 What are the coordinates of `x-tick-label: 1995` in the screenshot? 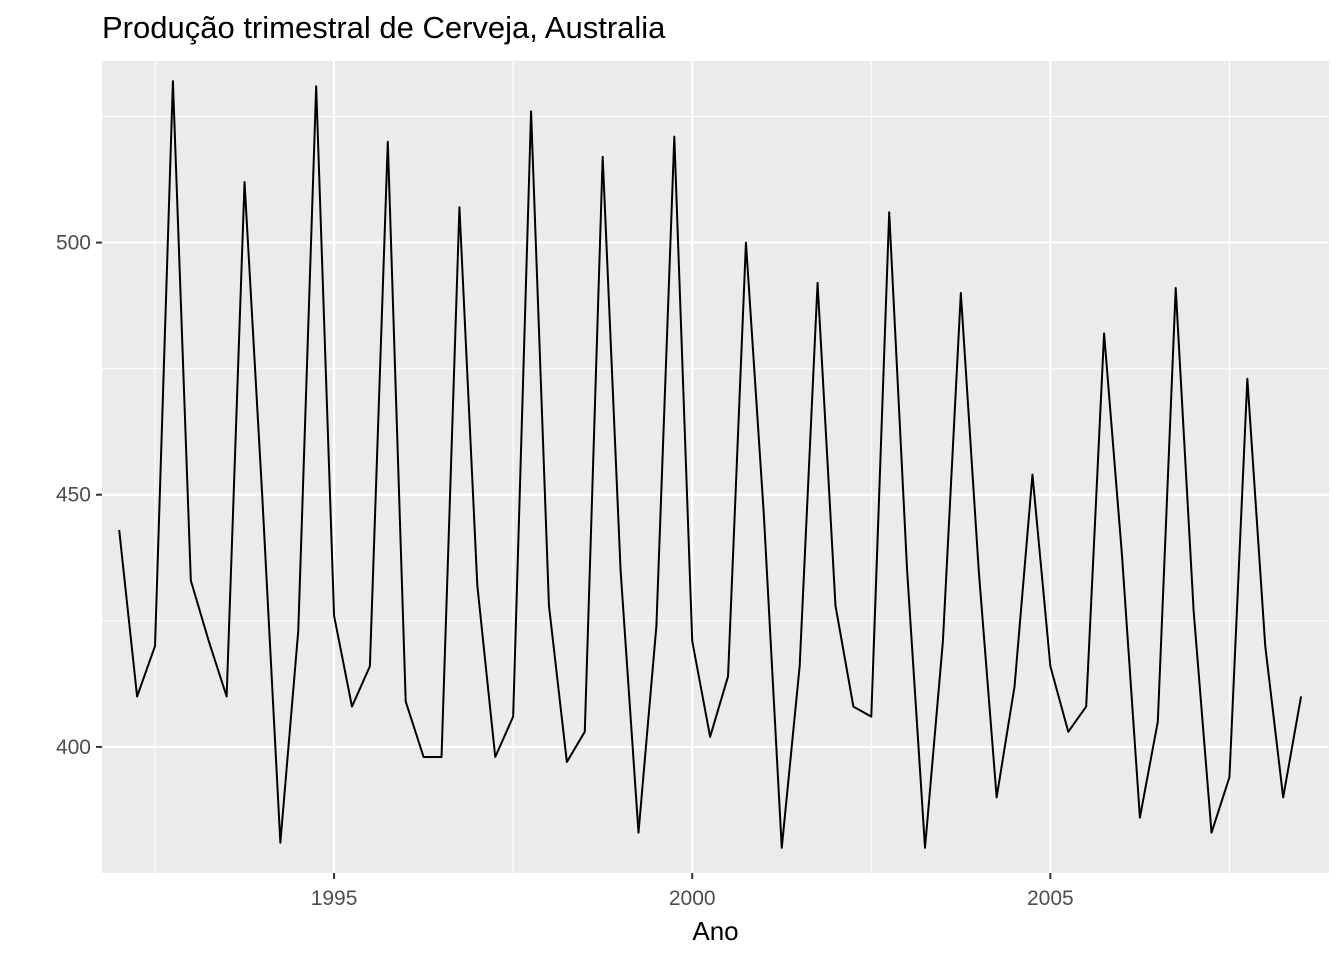 It's located at (334, 898).